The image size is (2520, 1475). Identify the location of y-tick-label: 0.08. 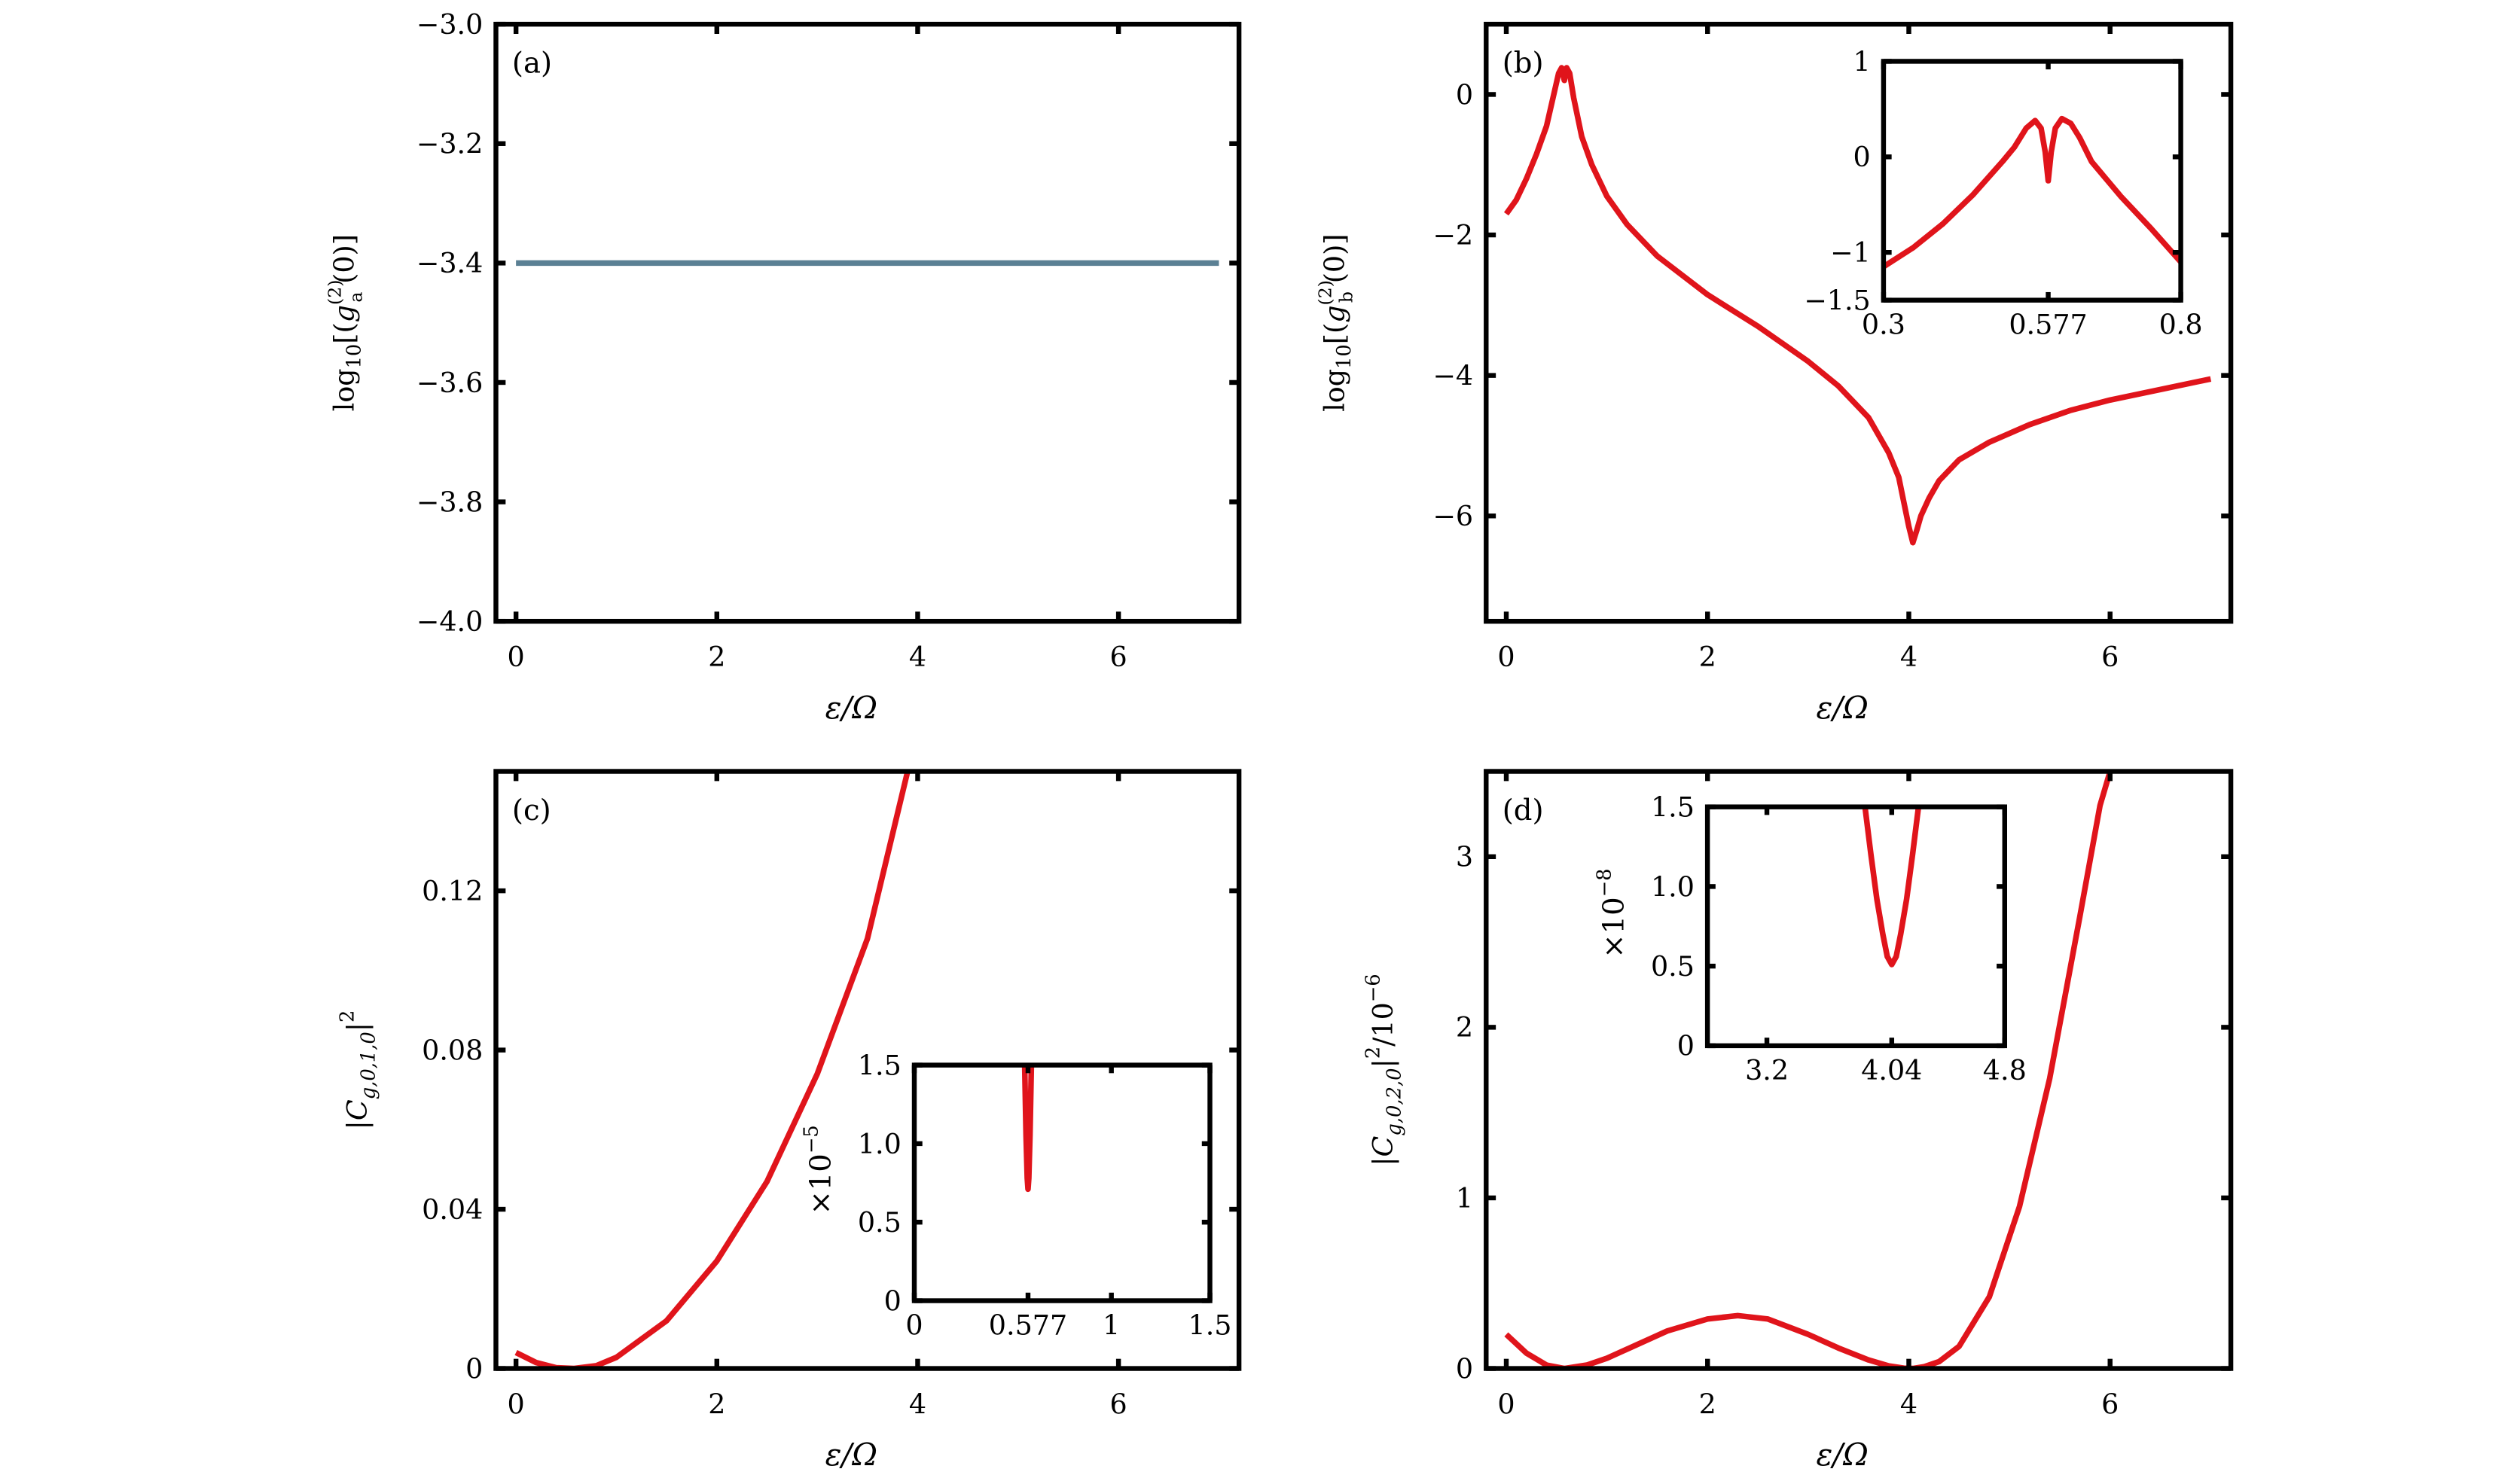
(452, 1050).